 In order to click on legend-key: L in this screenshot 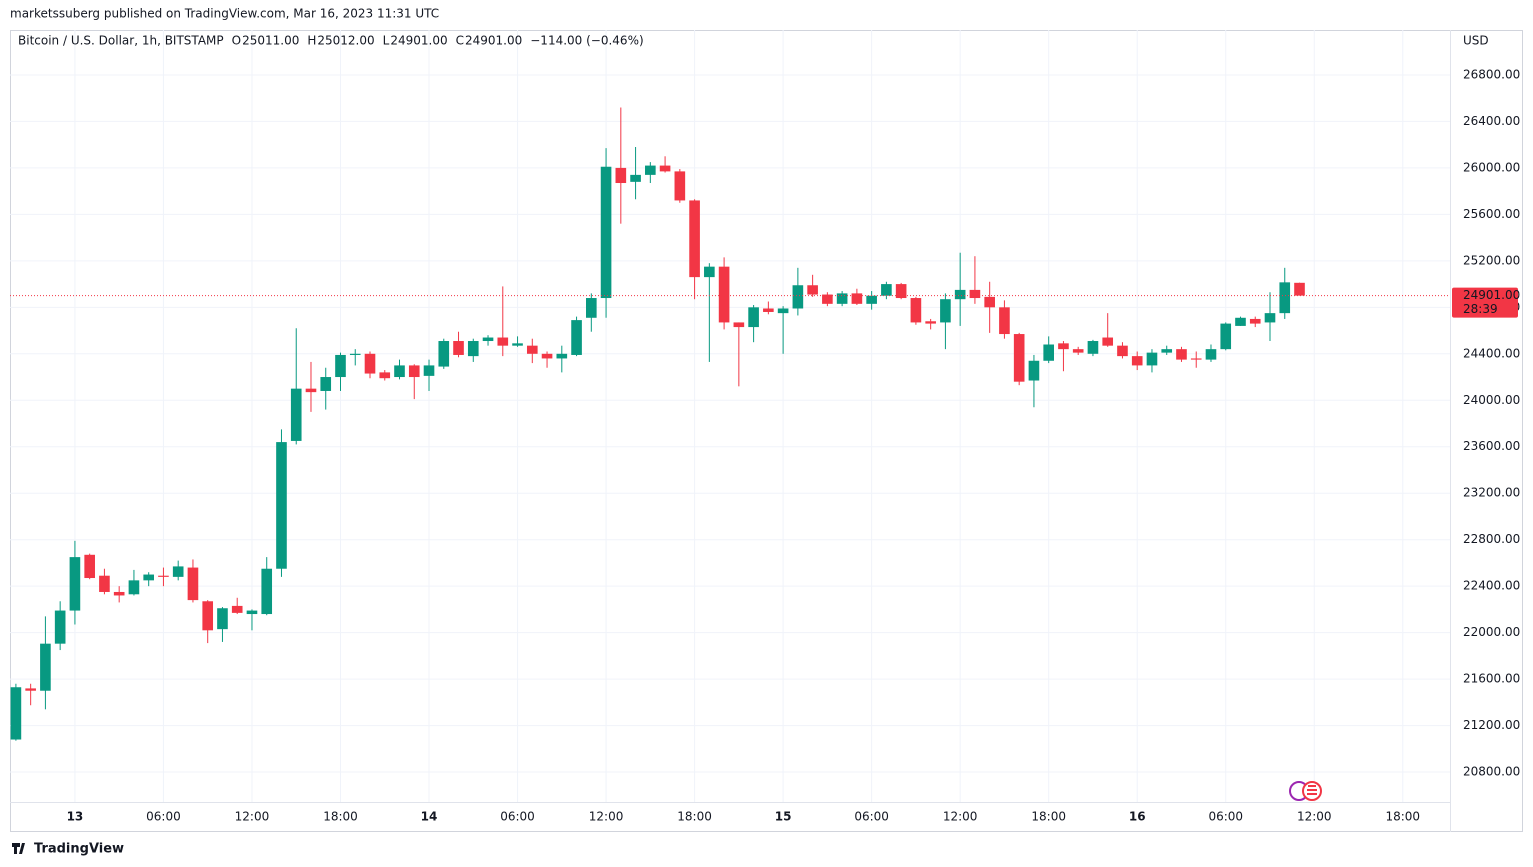, I will do `click(386, 41)`.